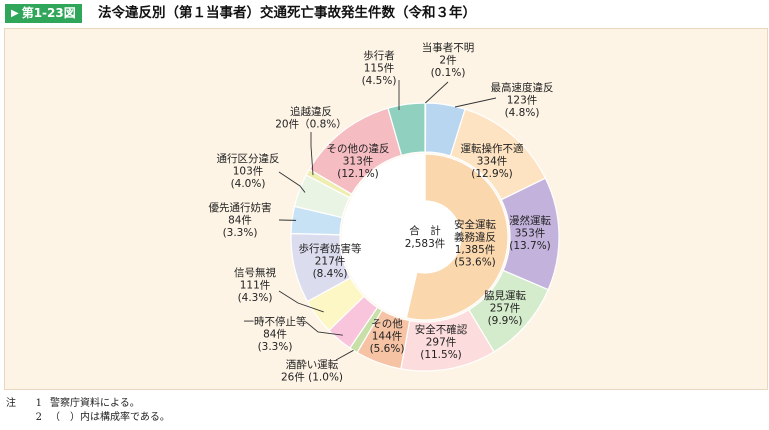 Image resolution: width=769 pixels, height=430 pixels. I want to click on leader-酒酔い運転, so click(344, 355).